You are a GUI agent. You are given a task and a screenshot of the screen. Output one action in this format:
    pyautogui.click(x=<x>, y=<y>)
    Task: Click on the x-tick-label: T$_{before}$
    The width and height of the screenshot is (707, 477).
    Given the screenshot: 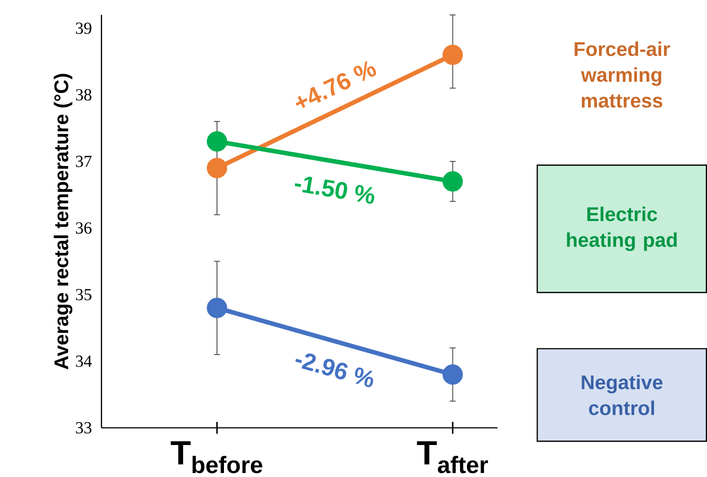 What is the action you would take?
    pyautogui.click(x=216, y=457)
    